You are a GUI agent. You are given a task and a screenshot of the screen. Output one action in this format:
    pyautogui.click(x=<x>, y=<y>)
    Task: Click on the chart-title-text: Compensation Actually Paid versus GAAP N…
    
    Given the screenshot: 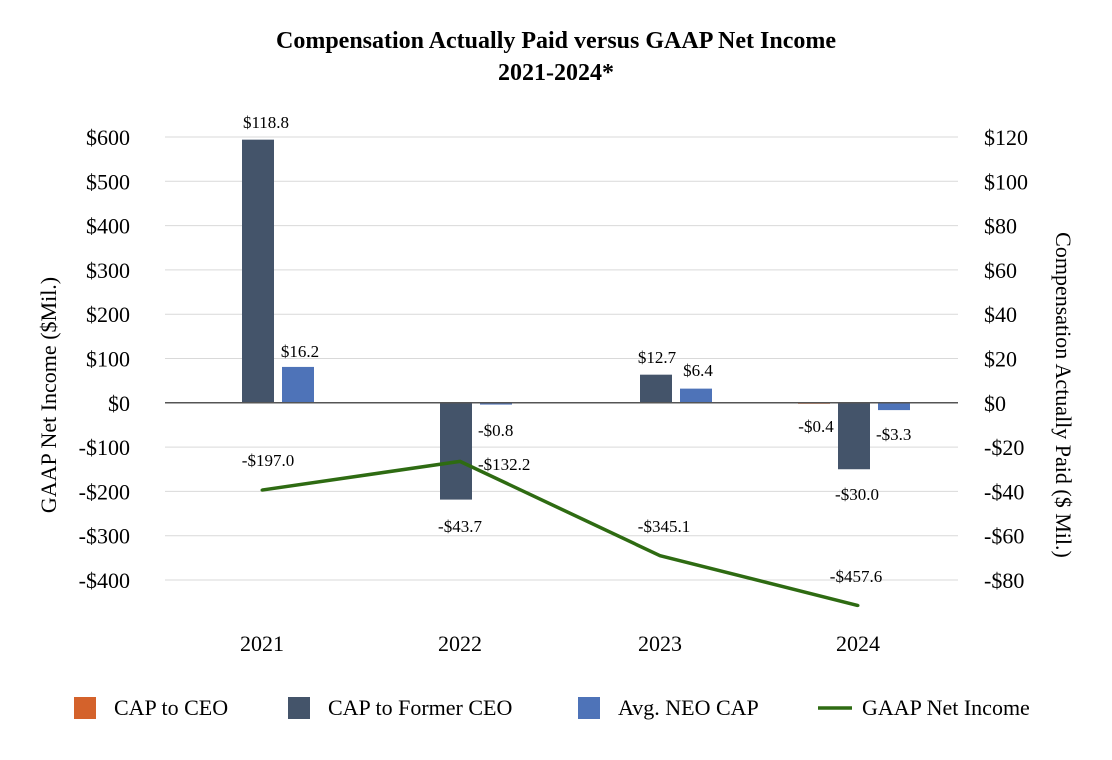 What is the action you would take?
    pyautogui.click(x=556, y=41)
    